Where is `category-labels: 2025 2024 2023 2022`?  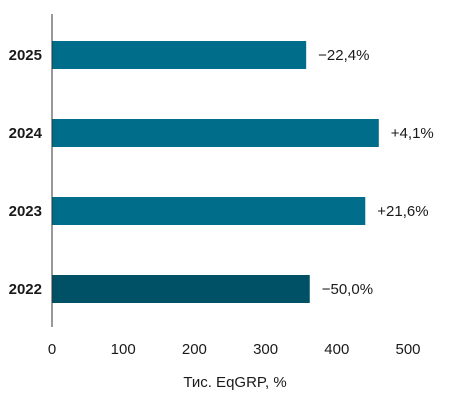 category-labels: 2025 2024 2023 2022 is located at coordinates (26, 172).